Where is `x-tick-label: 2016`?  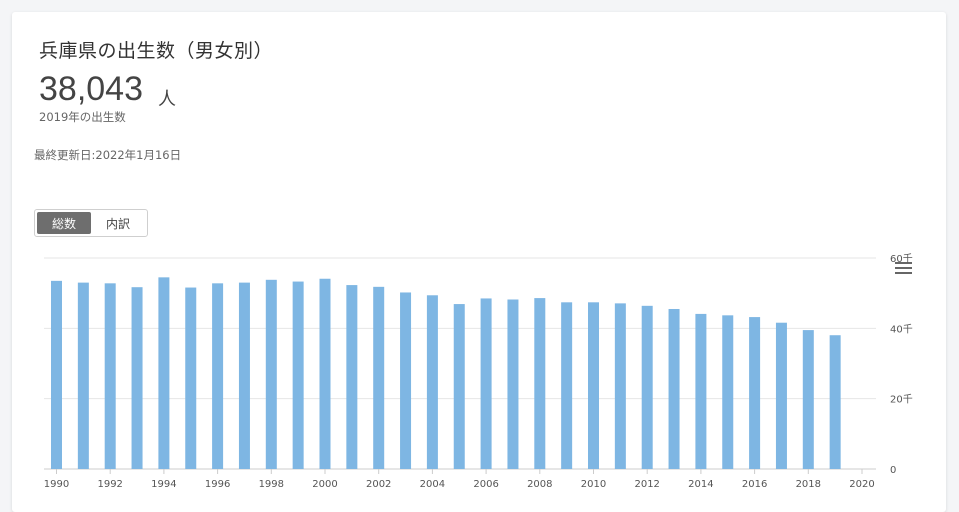
x-tick-label: 2016 is located at coordinates (754, 484).